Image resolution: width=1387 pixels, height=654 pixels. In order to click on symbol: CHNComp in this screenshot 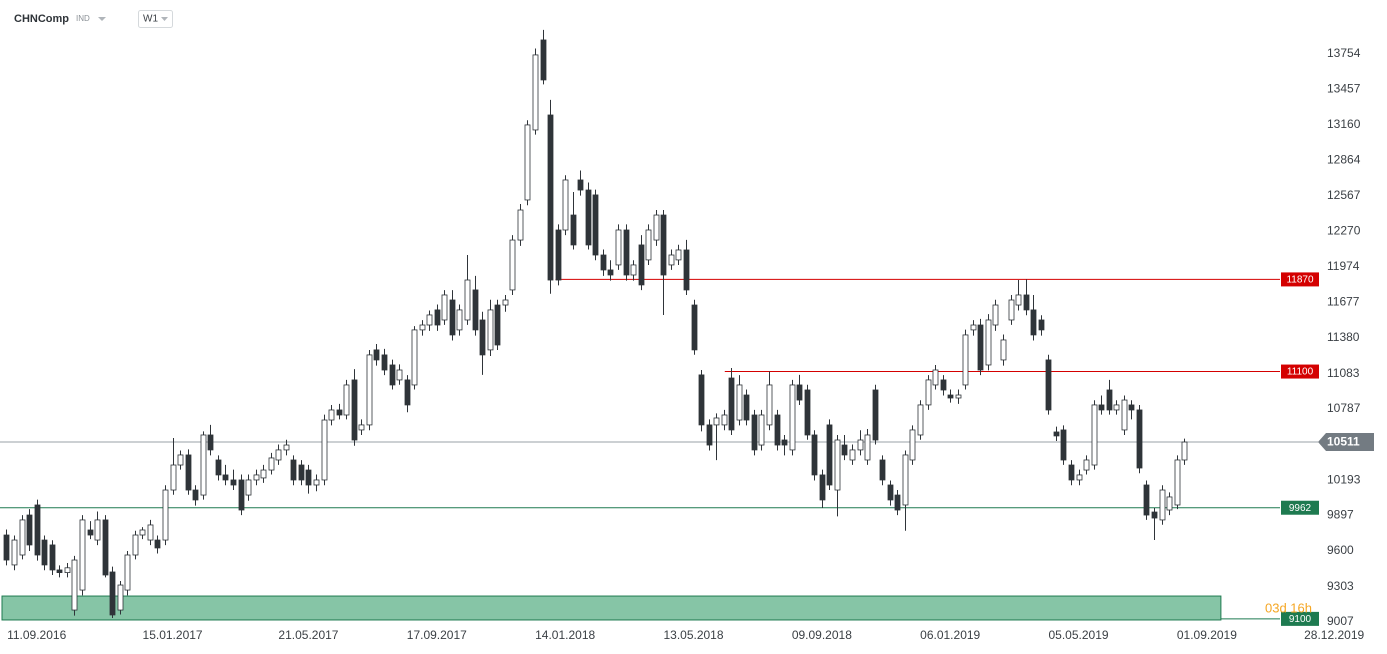, I will do `click(41, 19)`.